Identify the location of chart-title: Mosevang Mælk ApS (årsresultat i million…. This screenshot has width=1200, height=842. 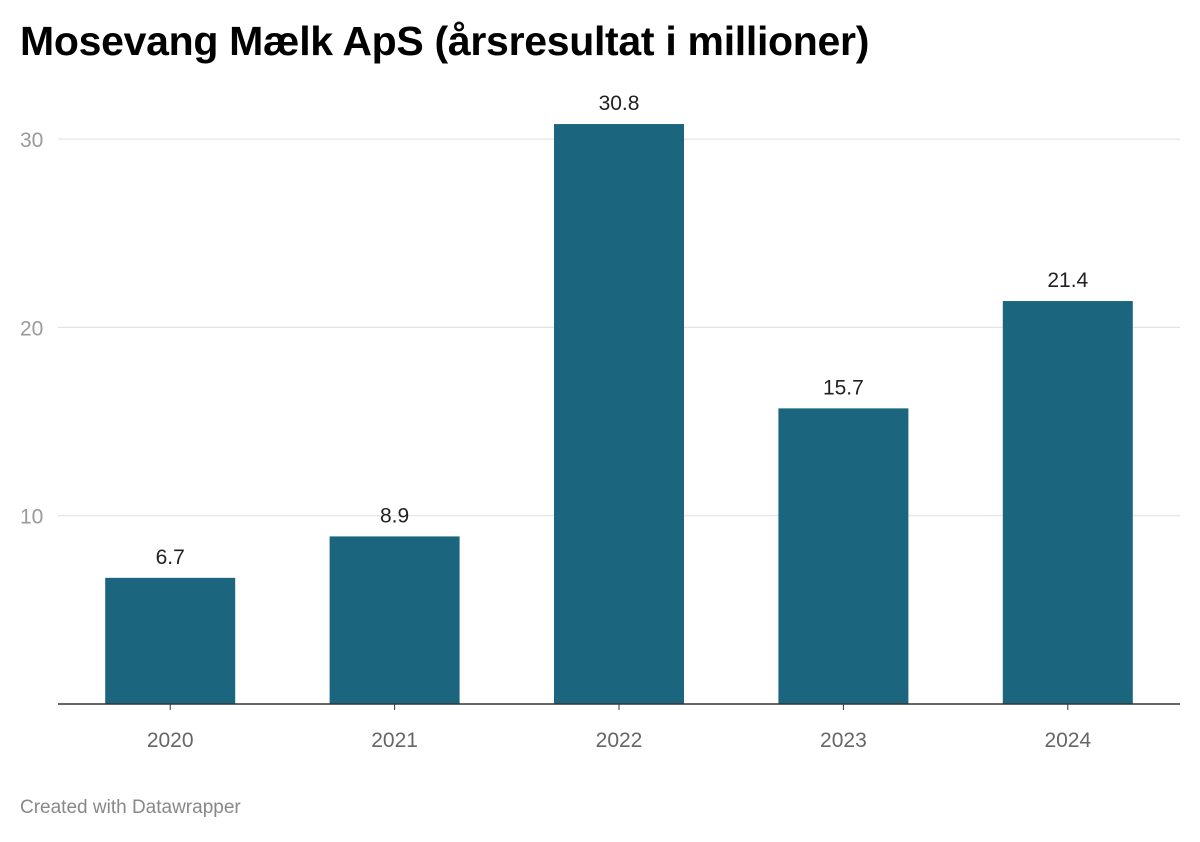
(445, 41).